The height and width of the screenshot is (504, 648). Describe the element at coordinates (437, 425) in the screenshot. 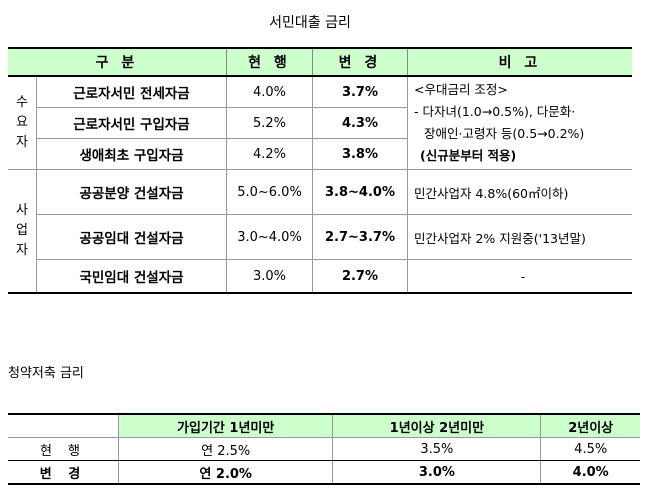

I see `header-period-1to2y: 1년이상 2년미만` at that location.